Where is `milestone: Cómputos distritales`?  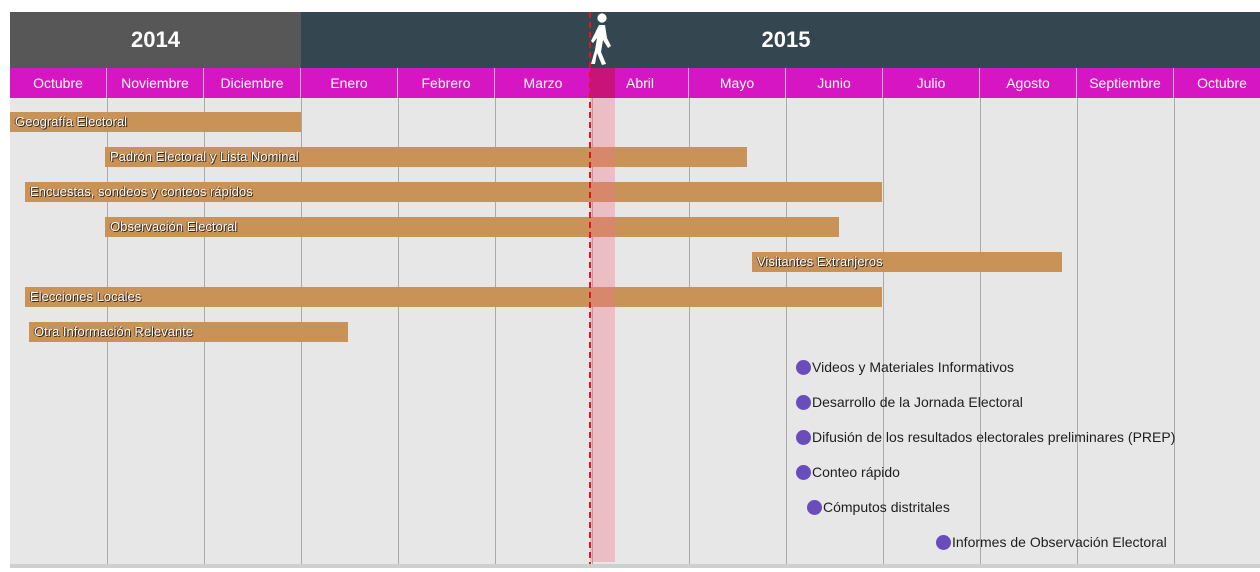
milestone: Cómputos distritales is located at coordinates (878, 507).